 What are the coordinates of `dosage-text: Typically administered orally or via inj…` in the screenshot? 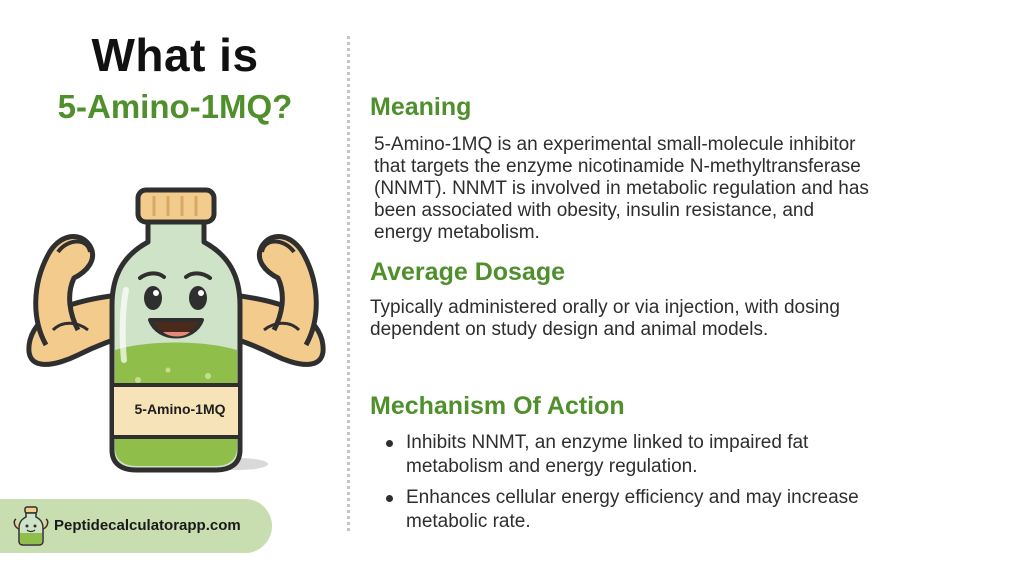 It's located at (605, 318).